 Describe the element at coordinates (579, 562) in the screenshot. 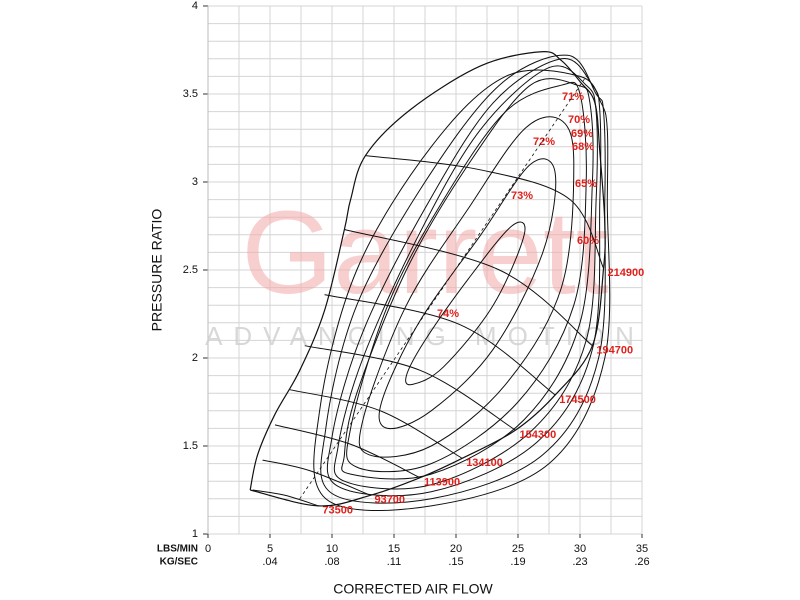

I see `x2-tick-label: .23` at that location.